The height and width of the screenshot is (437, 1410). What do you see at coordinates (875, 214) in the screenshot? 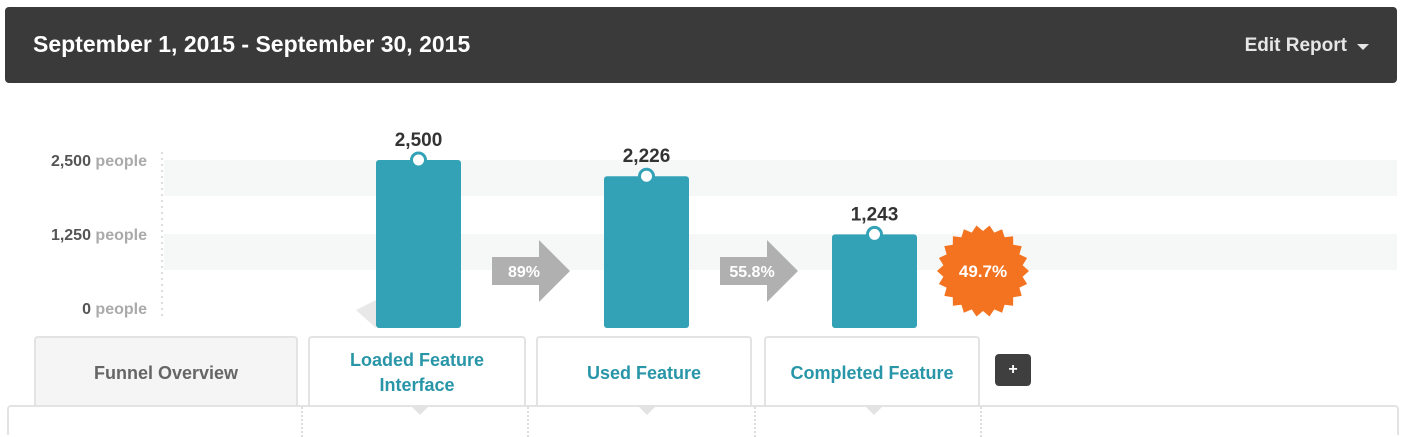
I see `bar-value-label: 1,243` at bounding box center [875, 214].